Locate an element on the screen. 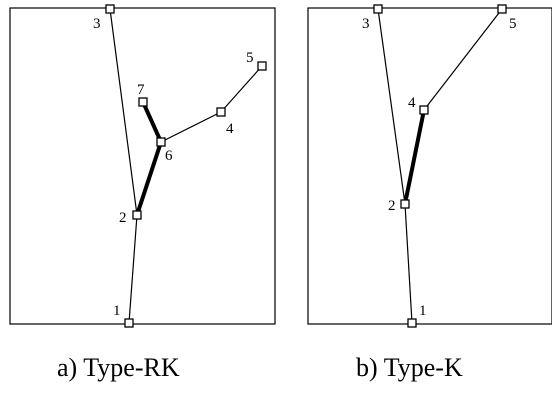 Image resolution: width=552 pixels, height=393 pixels. caption-a: a) Type-RK is located at coordinates (118, 367).